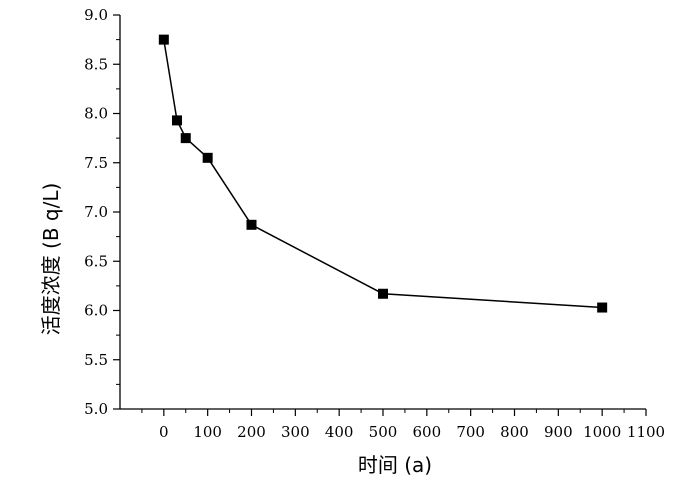 This screenshot has height=502, width=700. Describe the element at coordinates (383, 432) in the screenshot. I see `x-tick-label: 500` at that location.